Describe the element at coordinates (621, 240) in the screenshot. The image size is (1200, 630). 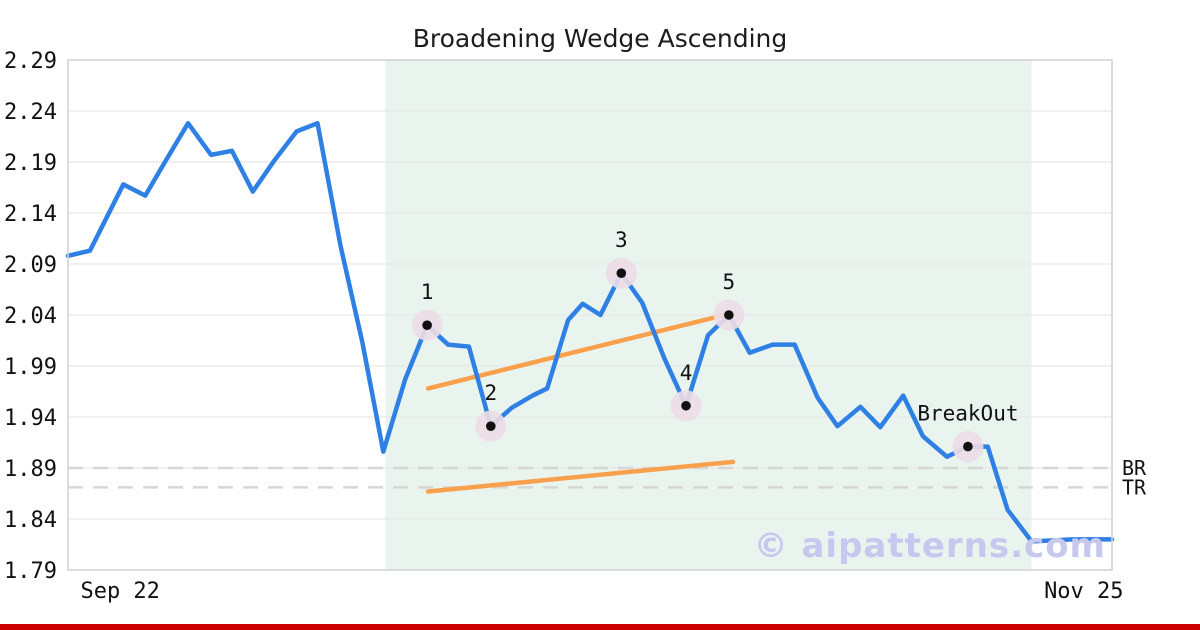
I see `pattern-point-label: 3` at that location.